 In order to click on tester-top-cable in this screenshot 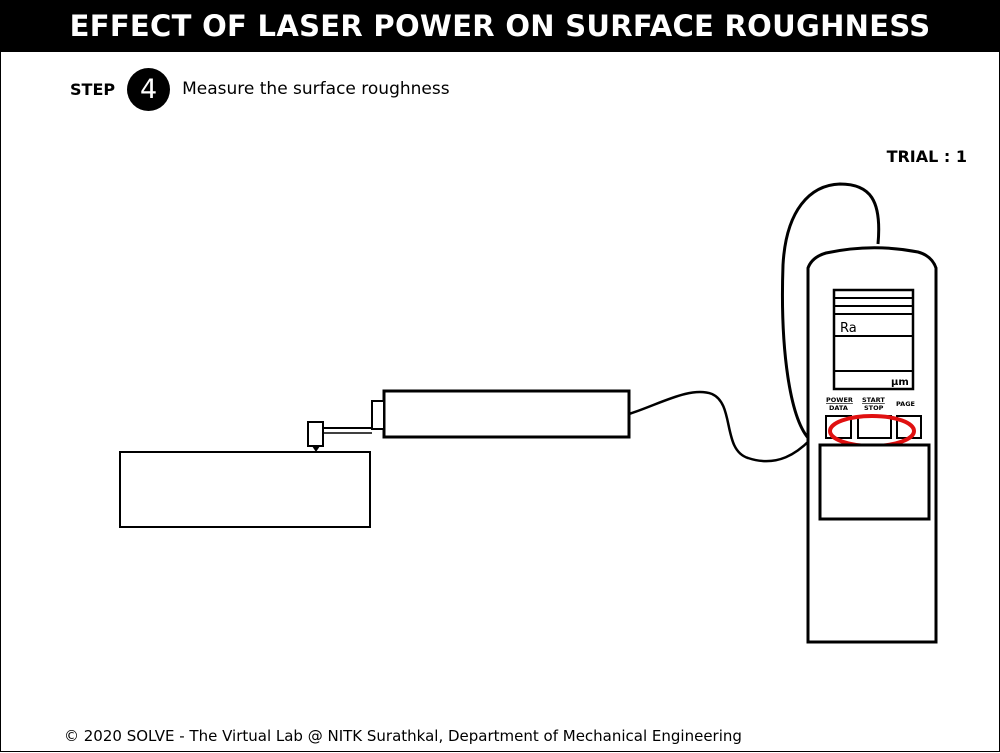, I will do `click(831, 312)`.